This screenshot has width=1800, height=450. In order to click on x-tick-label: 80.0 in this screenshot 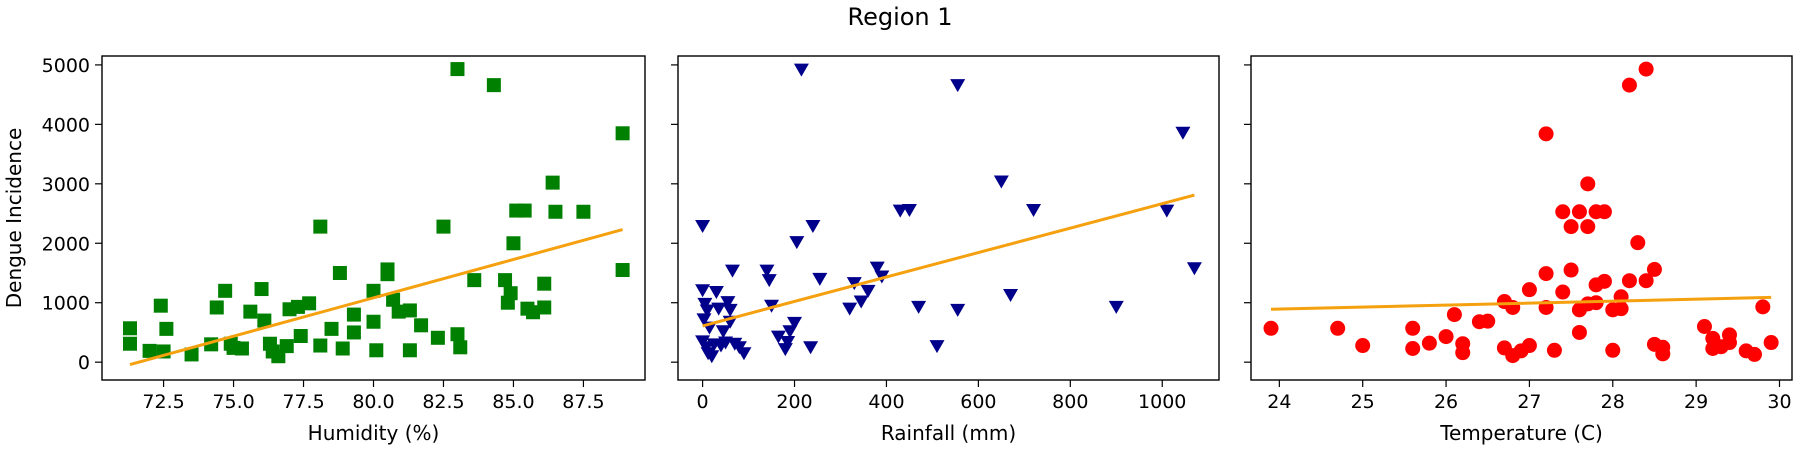, I will do `click(373, 402)`.